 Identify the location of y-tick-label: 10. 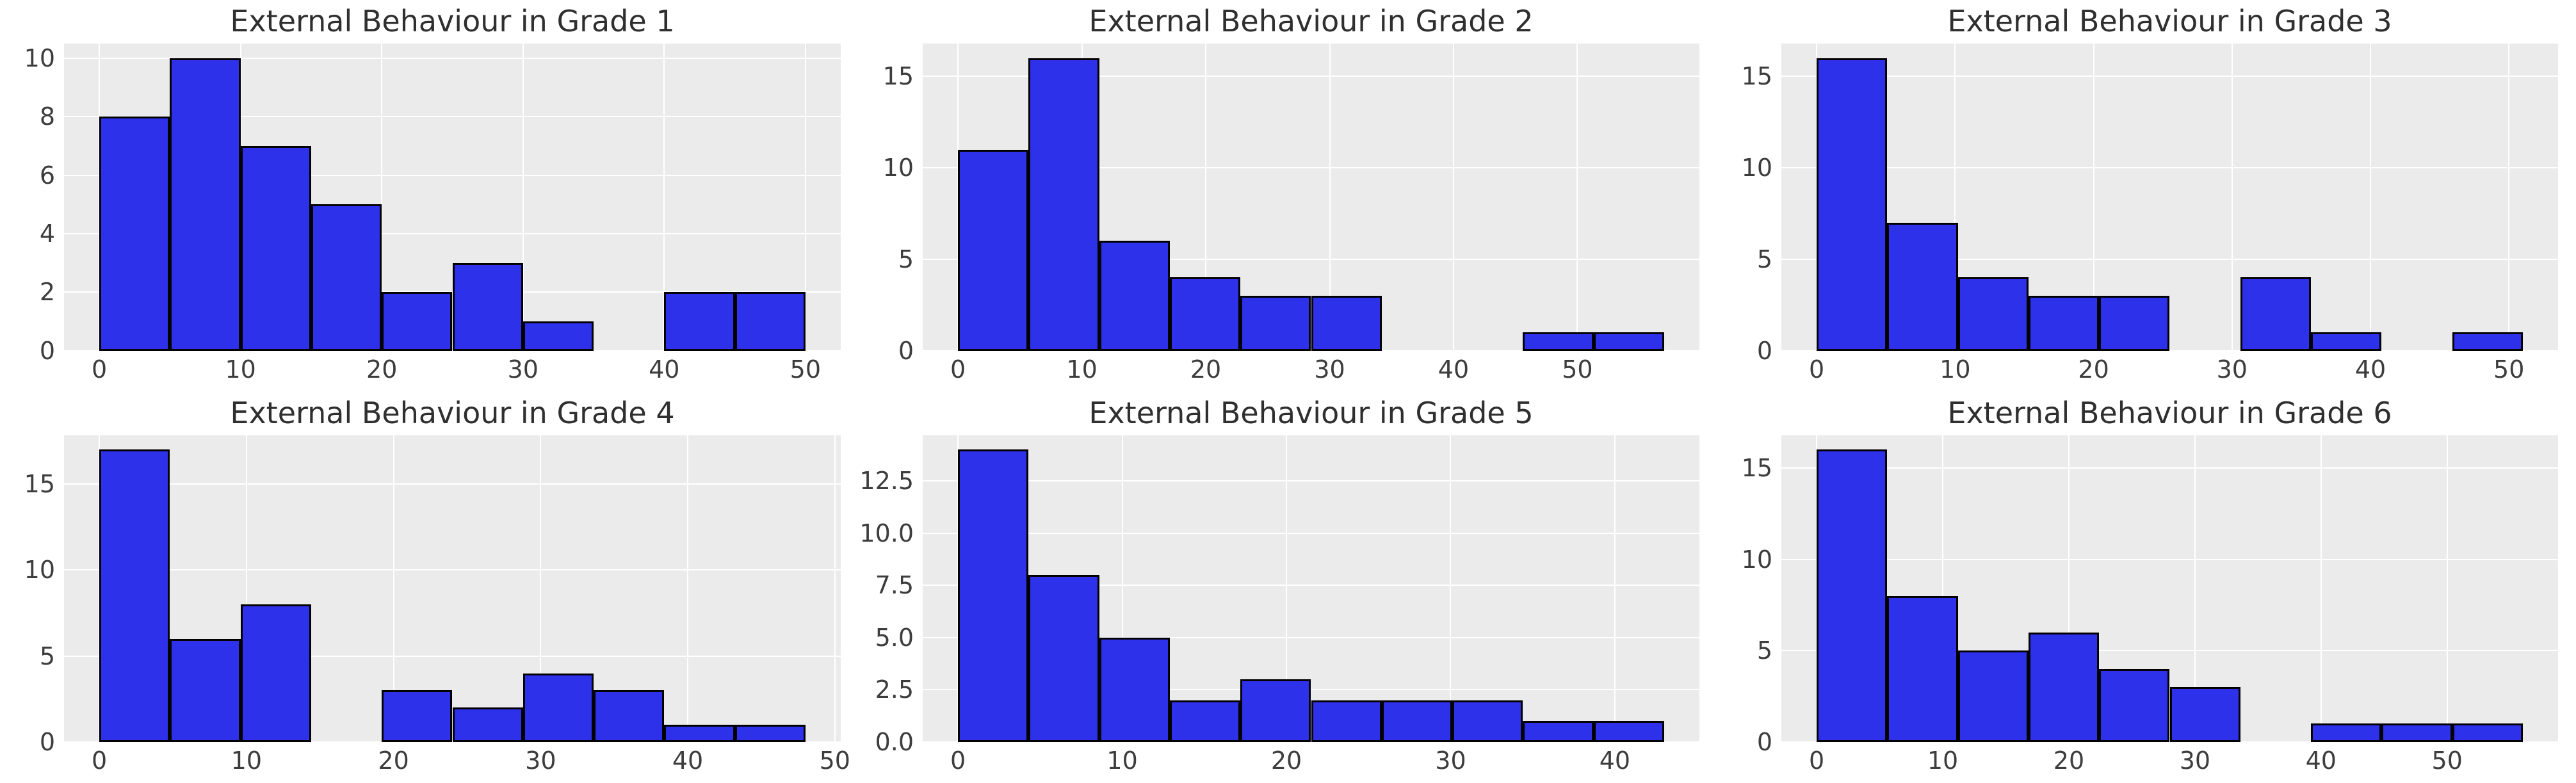
(1756, 168).